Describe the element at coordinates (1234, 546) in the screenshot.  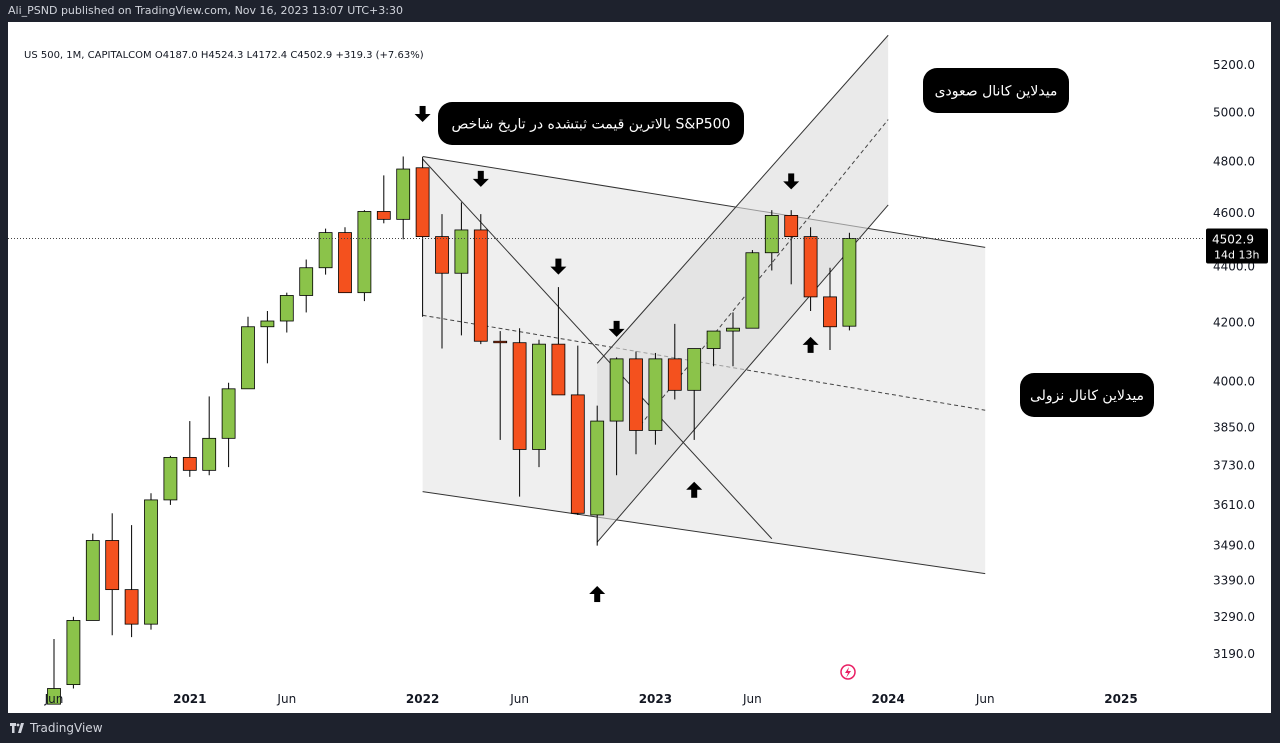
I see `y-tick-label: 3490.0` at that location.